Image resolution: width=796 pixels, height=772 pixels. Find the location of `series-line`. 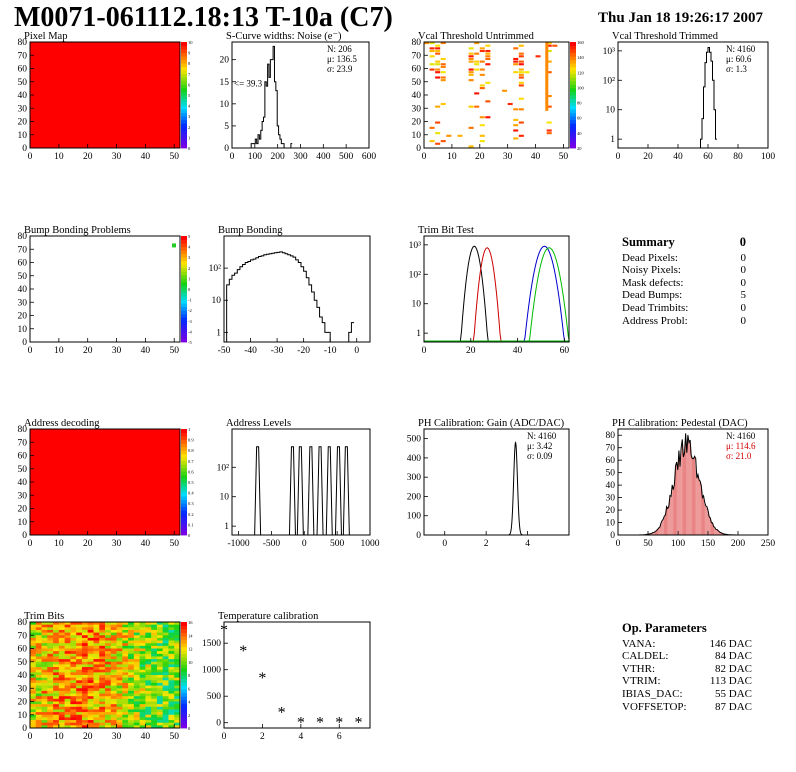

series-line is located at coordinates (544, 294).